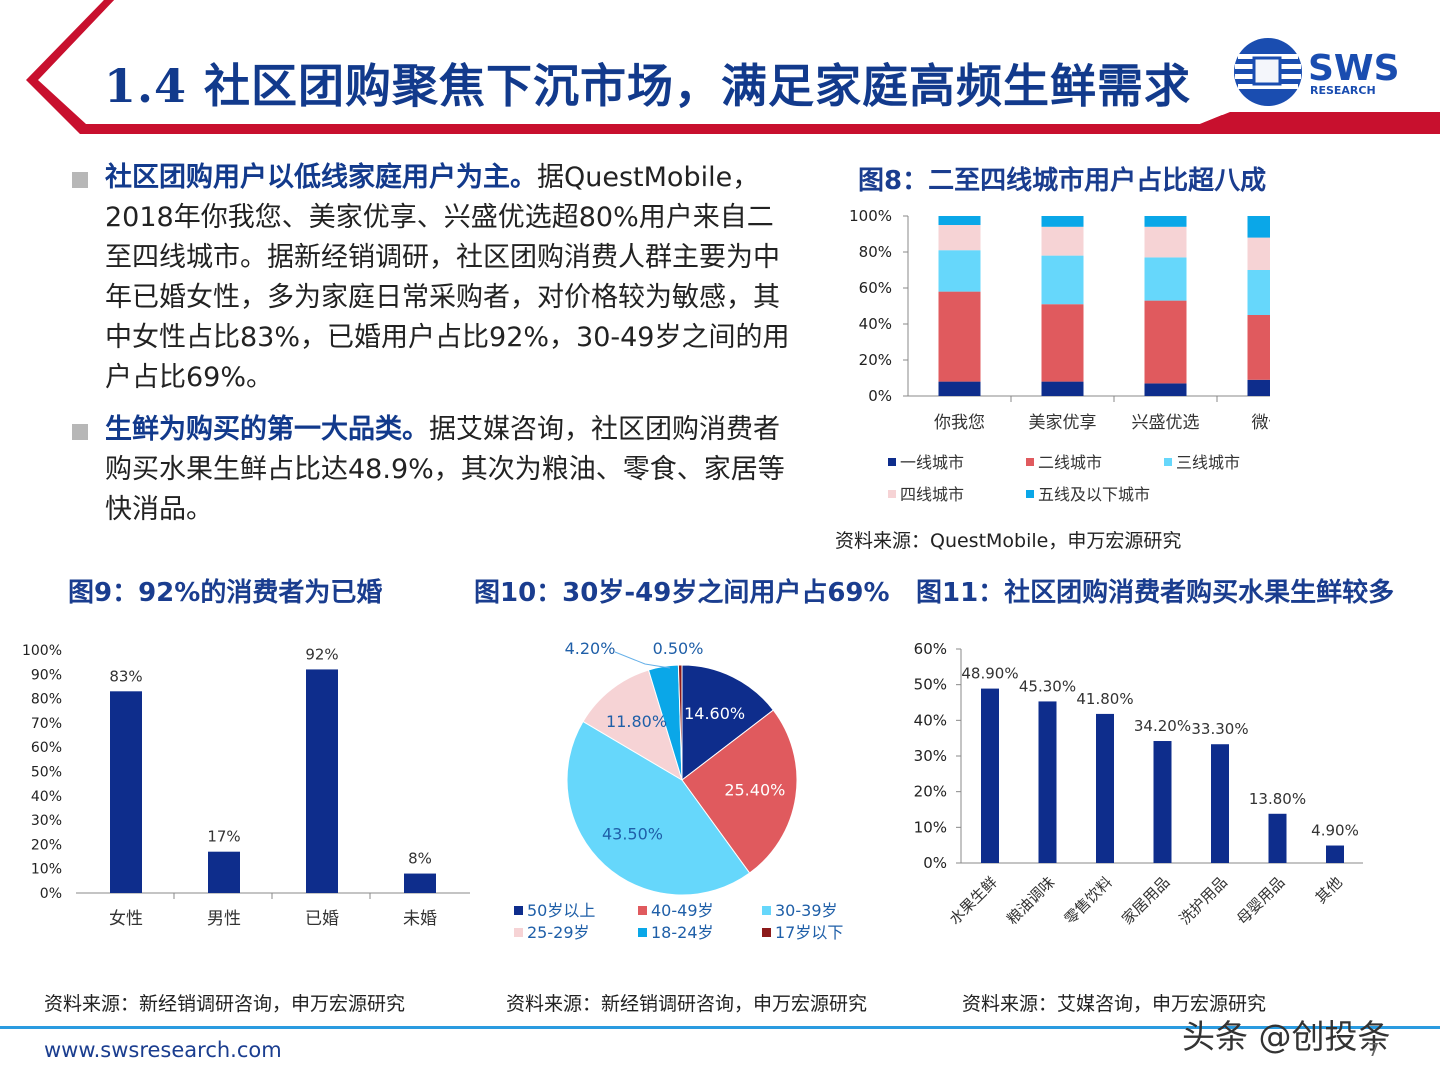 This screenshot has width=1440, height=1080. I want to click on fig11-category-label: 粮油调味, so click(1030, 900).